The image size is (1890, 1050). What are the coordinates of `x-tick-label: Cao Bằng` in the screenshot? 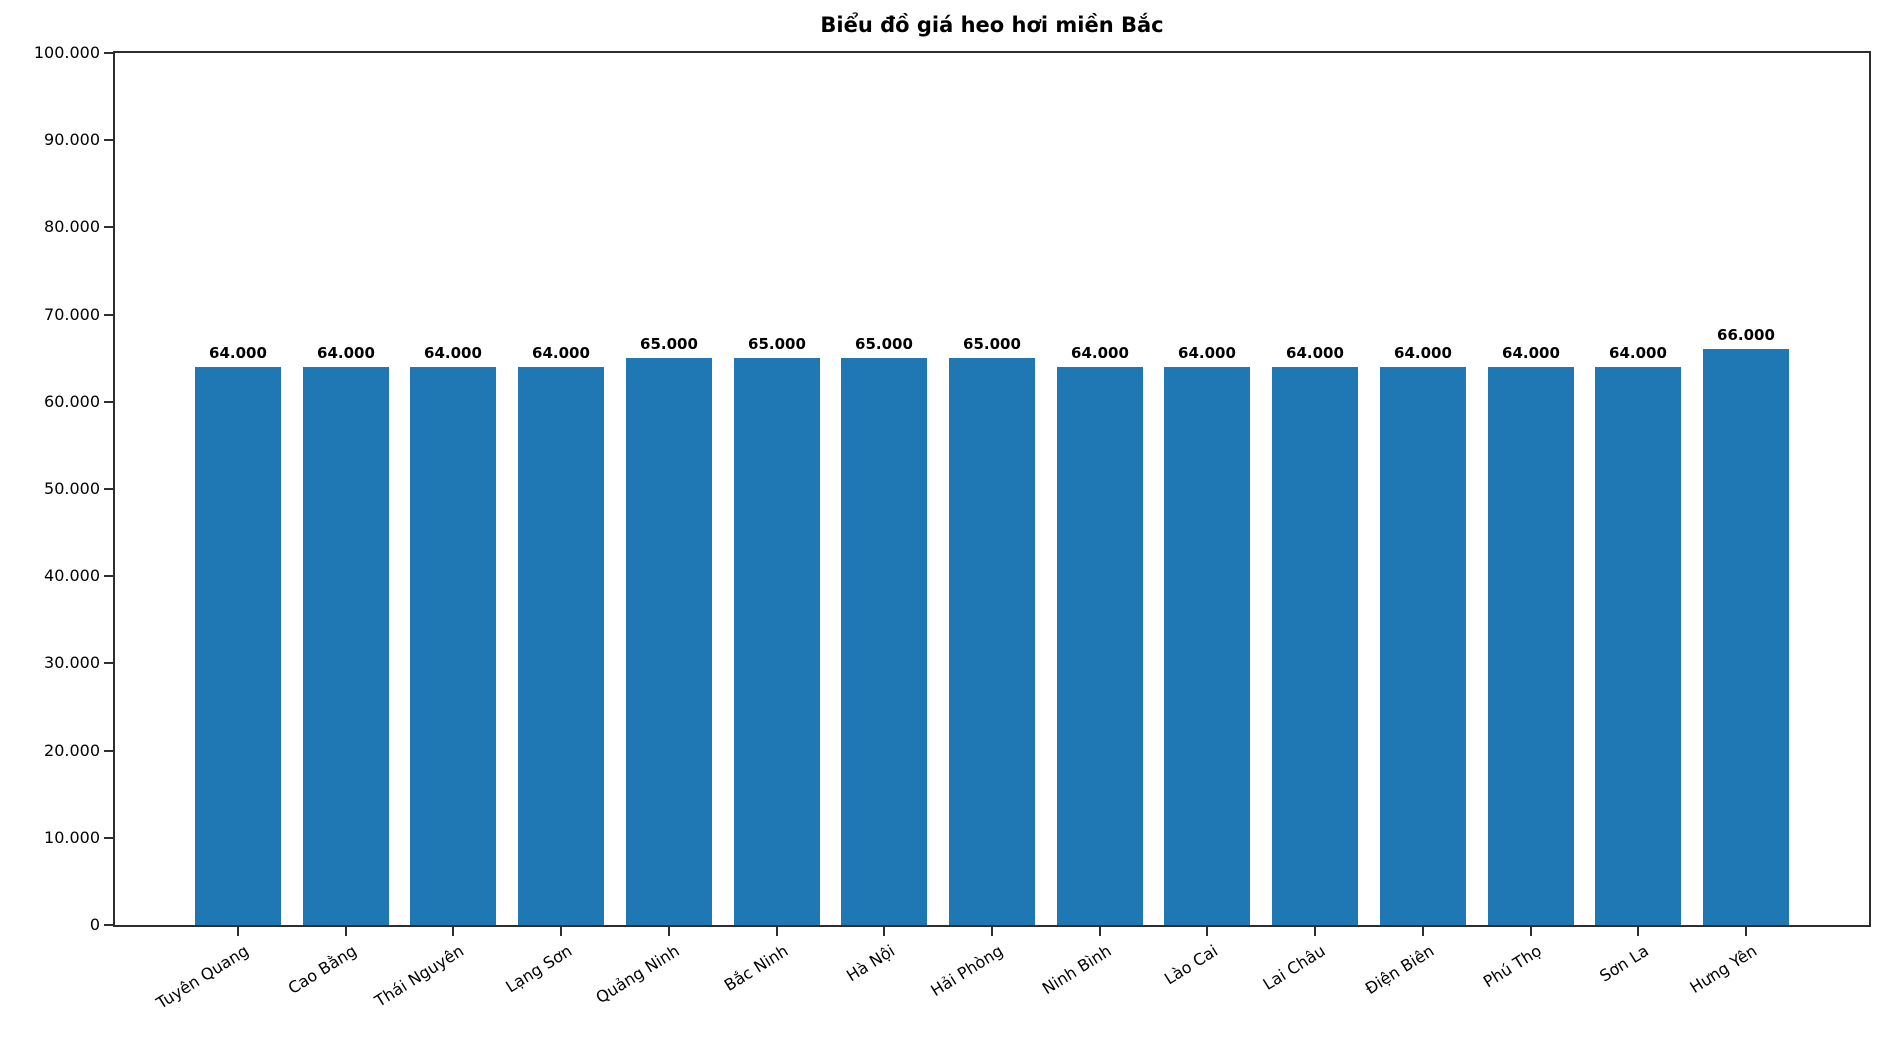 It's located at (322, 969).